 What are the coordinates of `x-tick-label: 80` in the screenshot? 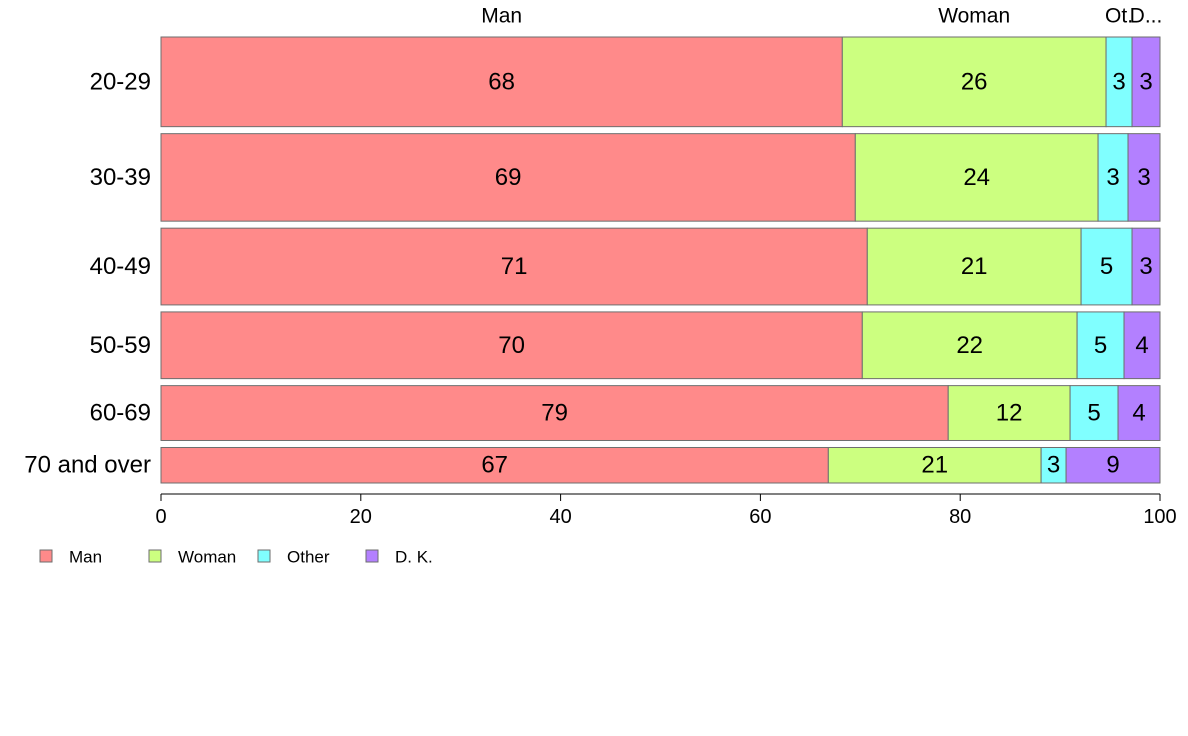 It's located at (960, 517).